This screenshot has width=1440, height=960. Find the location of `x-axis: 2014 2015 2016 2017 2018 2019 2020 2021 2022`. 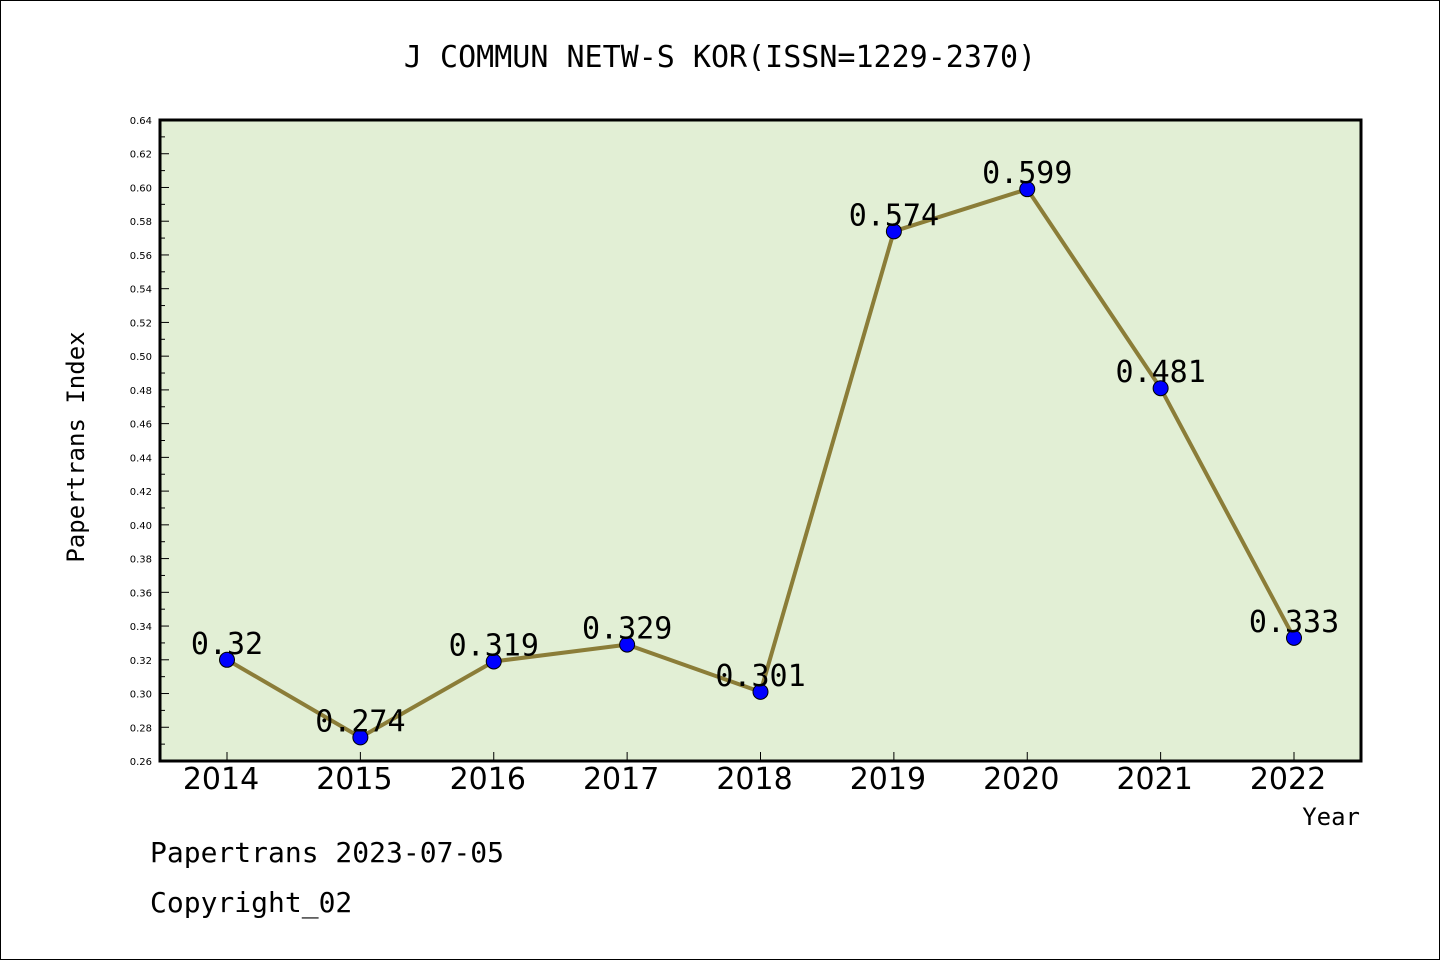

x-axis: 2014 2015 2016 2017 2018 2019 2020 2021 2022 is located at coordinates (754, 774).